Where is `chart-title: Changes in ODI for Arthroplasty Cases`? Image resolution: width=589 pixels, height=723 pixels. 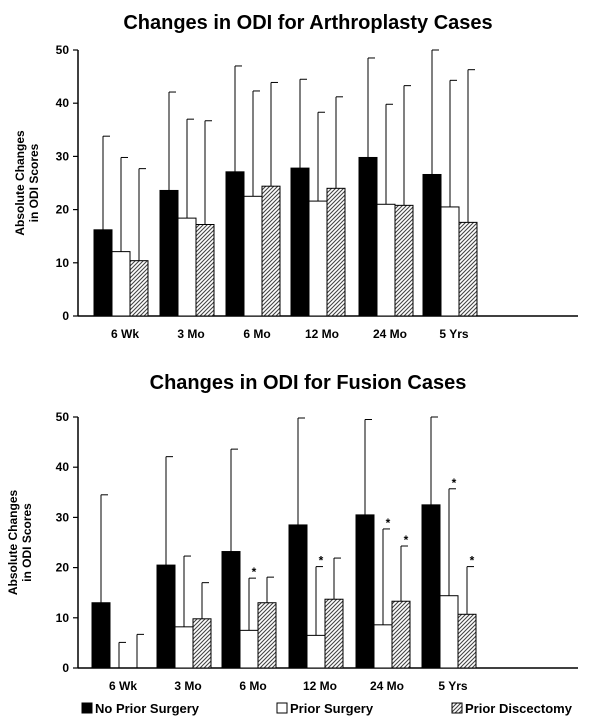 chart-title: Changes in ODI for Arthroplasty Cases is located at coordinates (307, 23).